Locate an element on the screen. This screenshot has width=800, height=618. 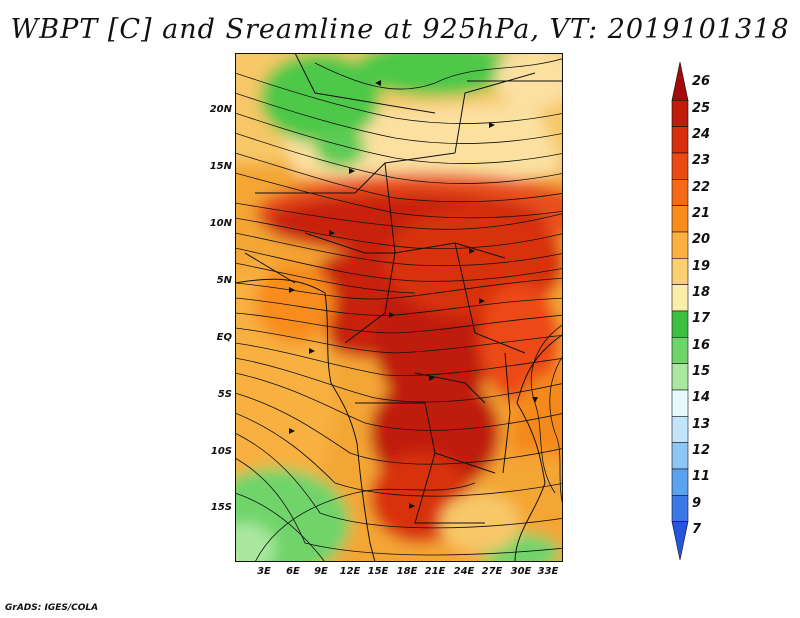
colorbar-label: 12 is located at coordinates (701, 450).